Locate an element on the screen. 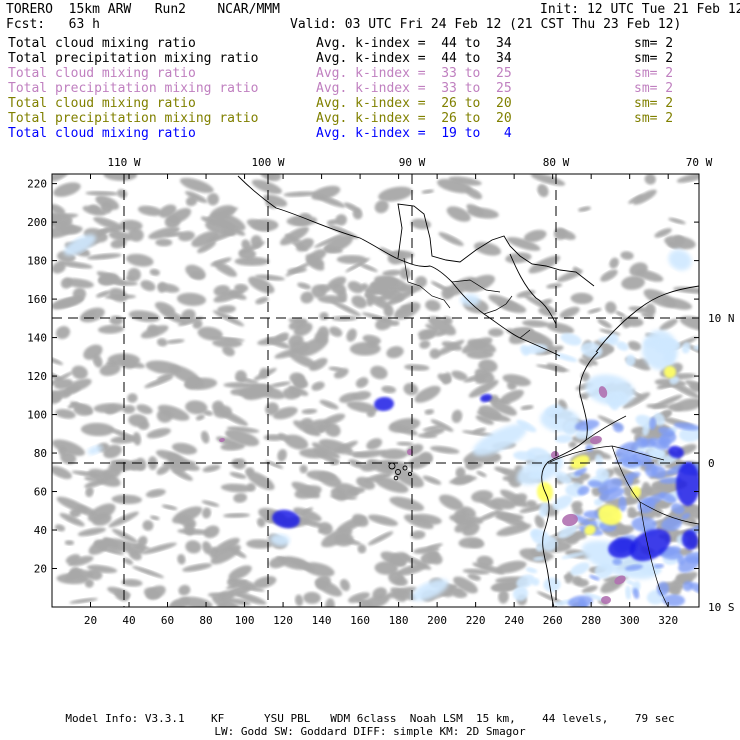 The width and height of the screenshot is (740, 740). y-tick-label: 140 is located at coordinates (37, 338).